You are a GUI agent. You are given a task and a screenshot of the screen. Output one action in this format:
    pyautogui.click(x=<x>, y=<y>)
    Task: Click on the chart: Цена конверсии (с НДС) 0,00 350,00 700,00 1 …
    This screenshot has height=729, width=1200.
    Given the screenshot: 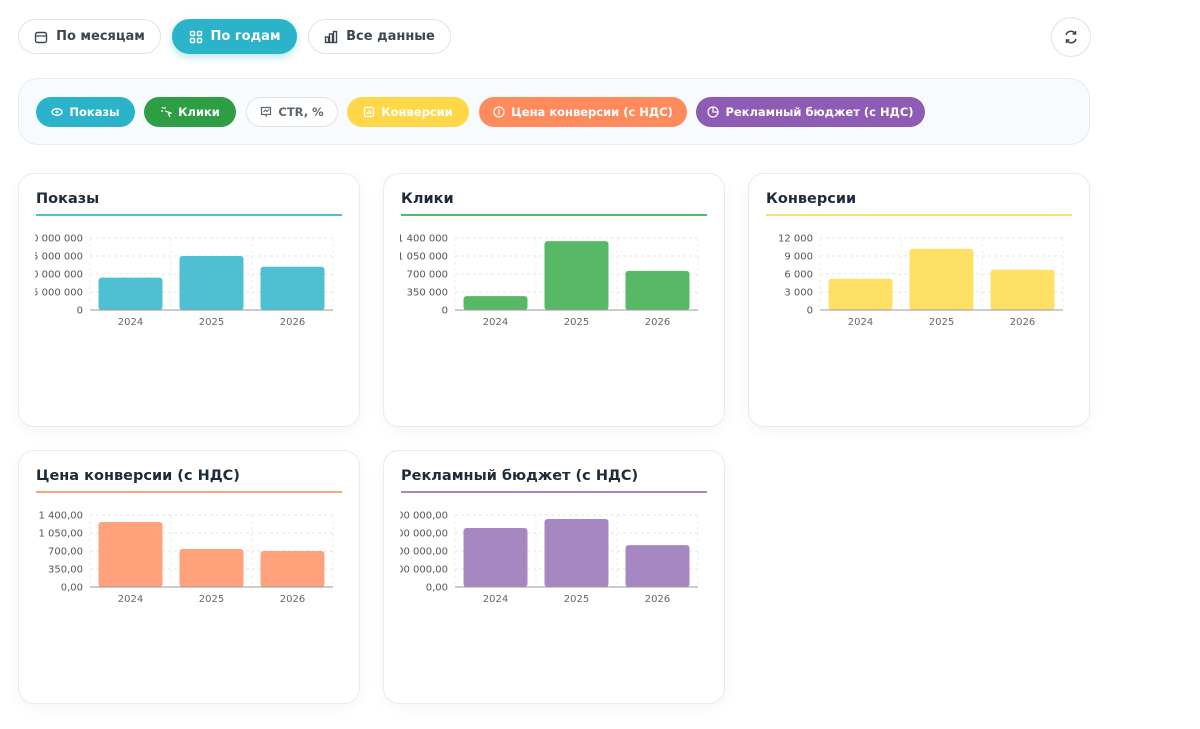 What is the action you would take?
    pyautogui.click(x=189, y=536)
    